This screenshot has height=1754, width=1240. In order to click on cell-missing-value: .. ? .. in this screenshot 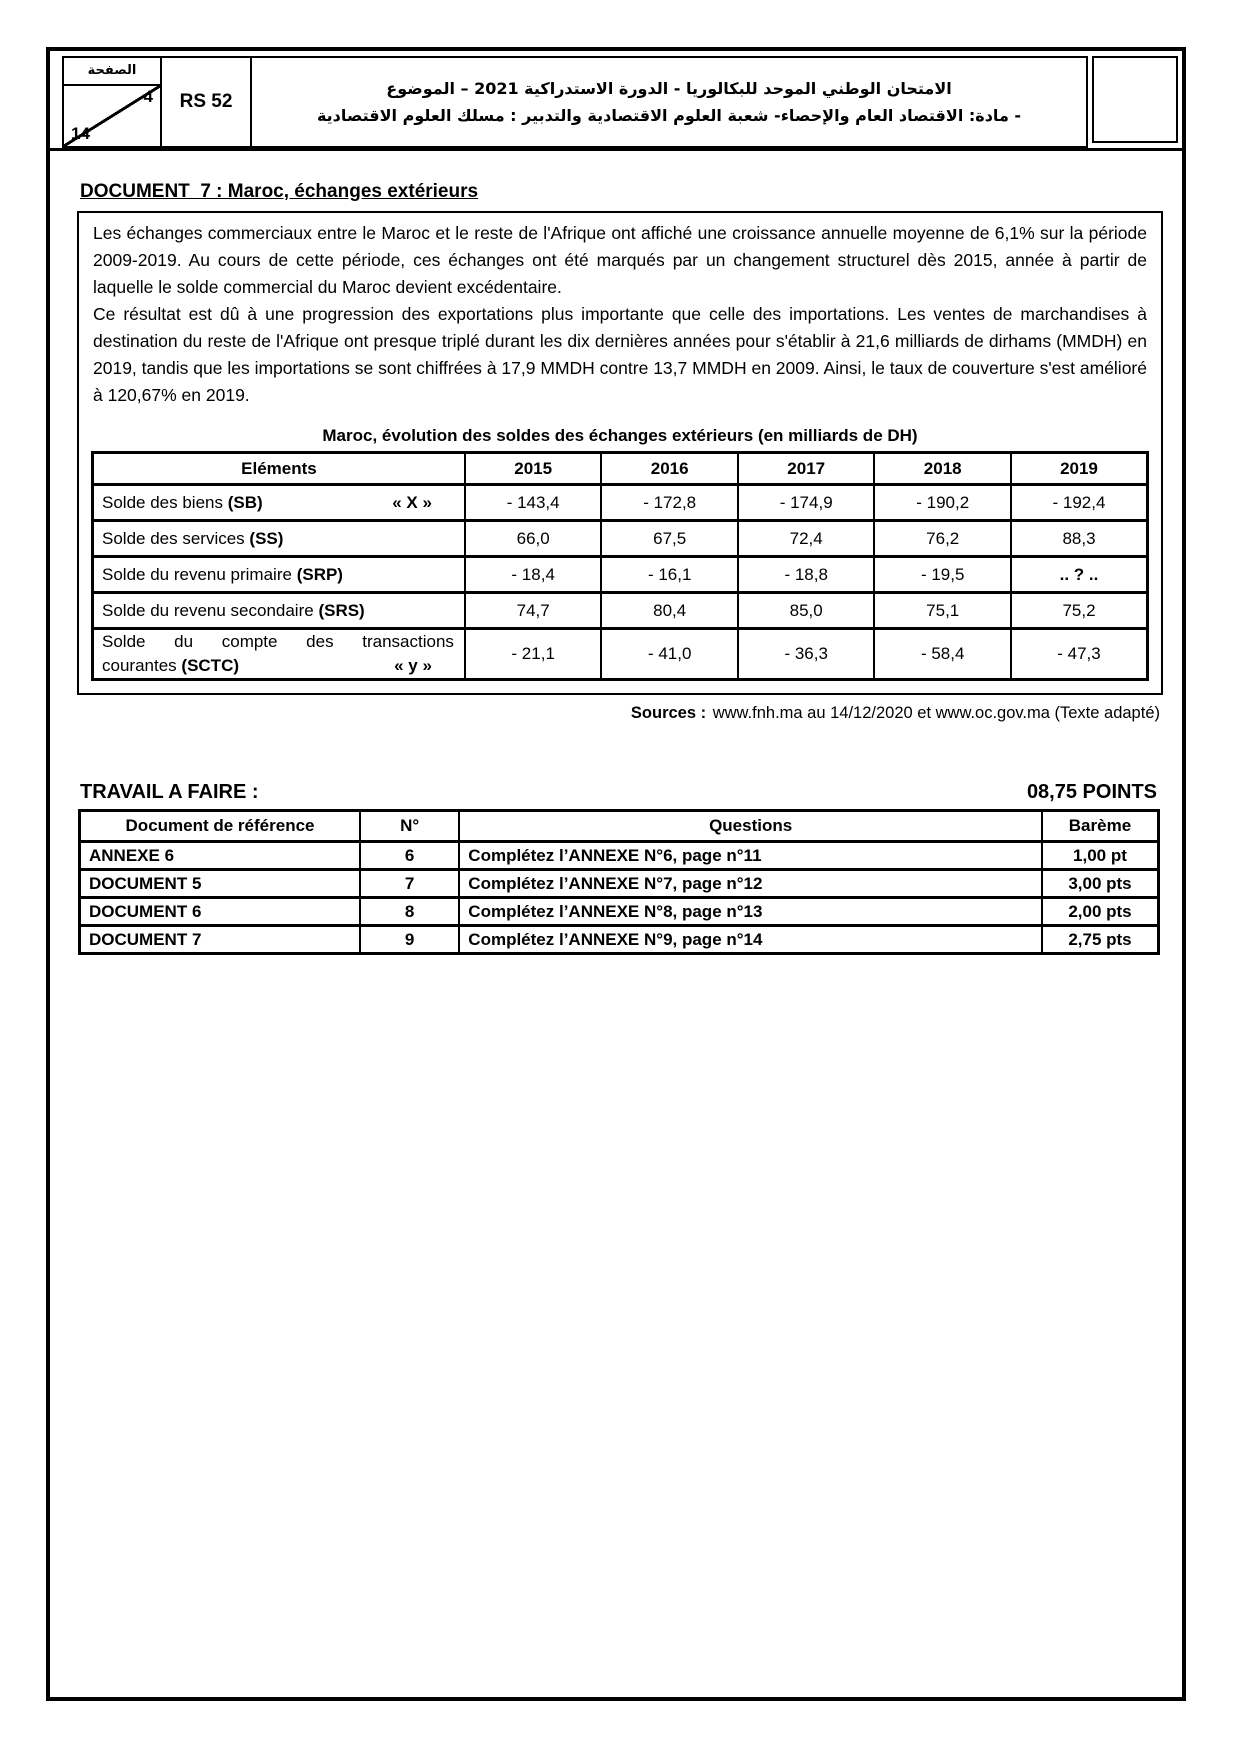, I will do `click(1079, 574)`.